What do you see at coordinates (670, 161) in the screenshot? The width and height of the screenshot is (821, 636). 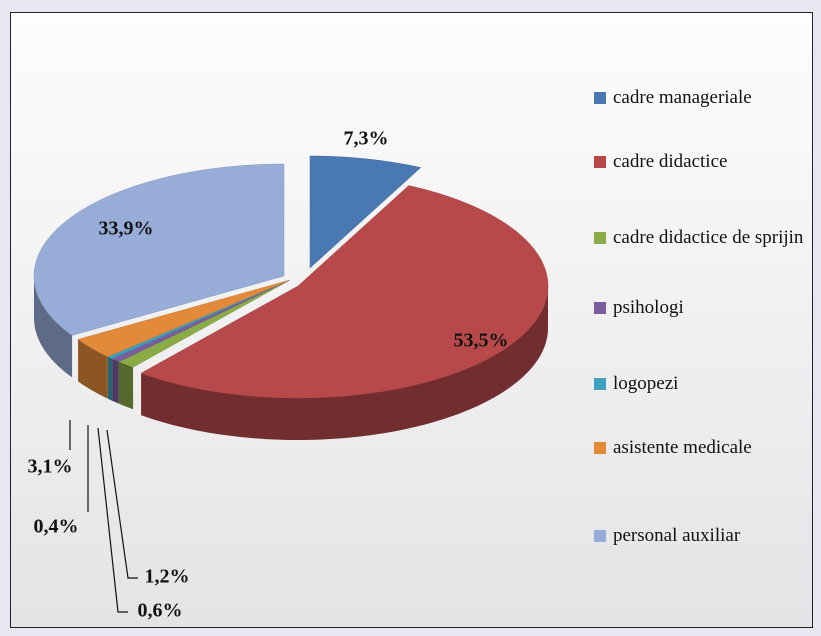 I see `legend-label: cadre didactice` at bounding box center [670, 161].